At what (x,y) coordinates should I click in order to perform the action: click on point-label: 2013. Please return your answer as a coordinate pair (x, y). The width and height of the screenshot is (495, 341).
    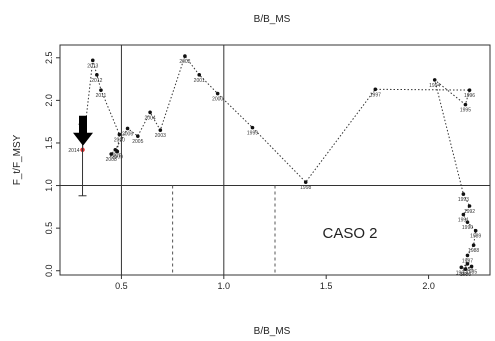
    Looking at the image, I should click on (92, 66).